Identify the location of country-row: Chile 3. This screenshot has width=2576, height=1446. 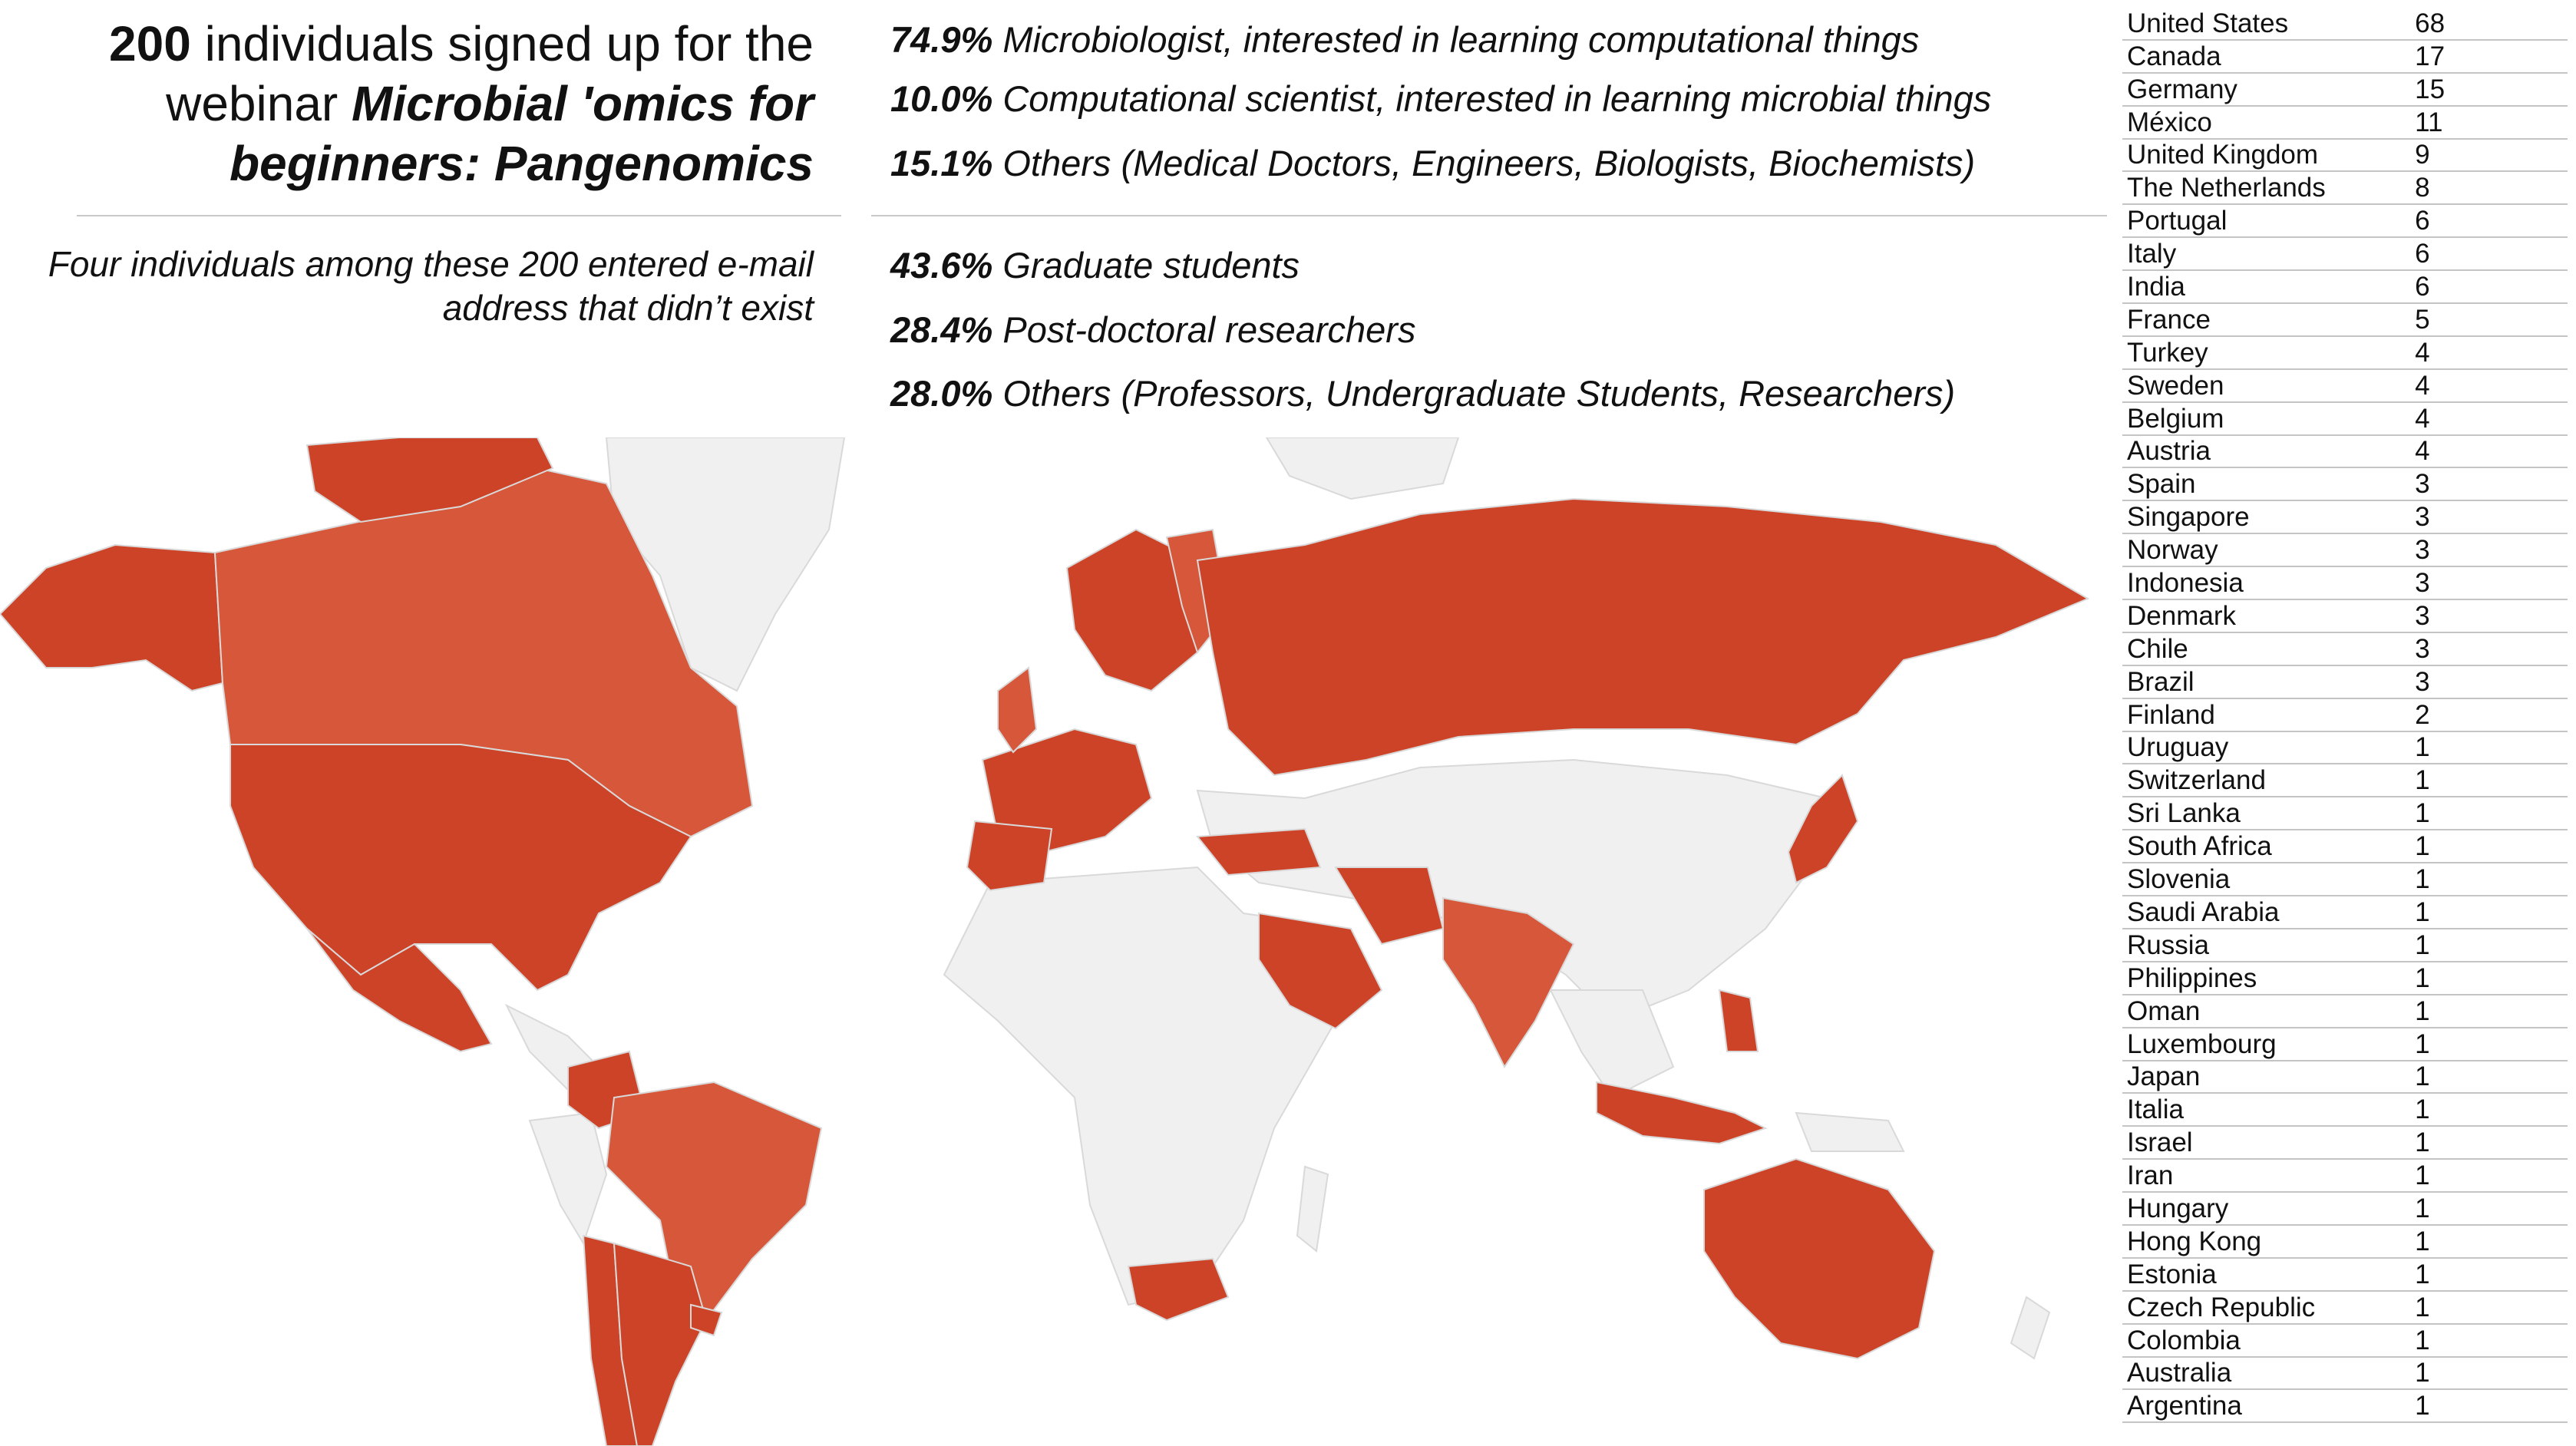
(2345, 649).